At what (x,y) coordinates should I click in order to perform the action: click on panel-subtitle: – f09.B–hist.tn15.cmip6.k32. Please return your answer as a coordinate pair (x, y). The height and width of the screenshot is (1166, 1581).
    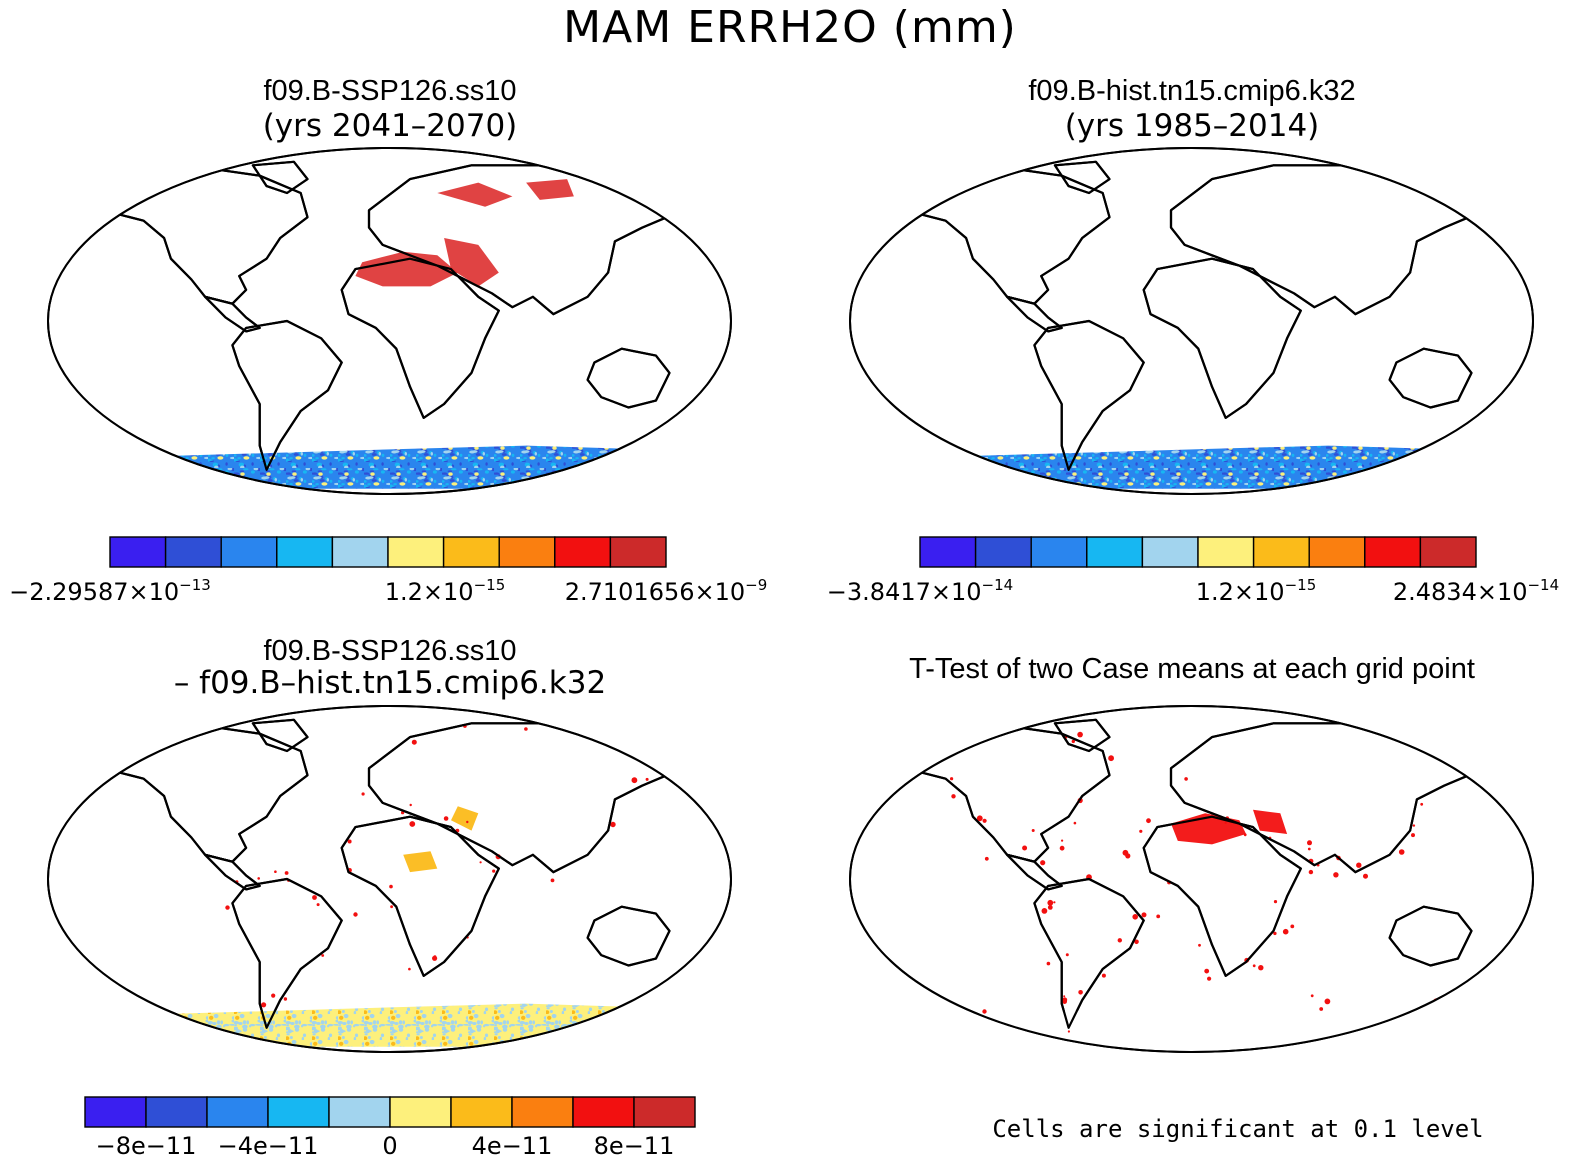
    Looking at the image, I should click on (390, 683).